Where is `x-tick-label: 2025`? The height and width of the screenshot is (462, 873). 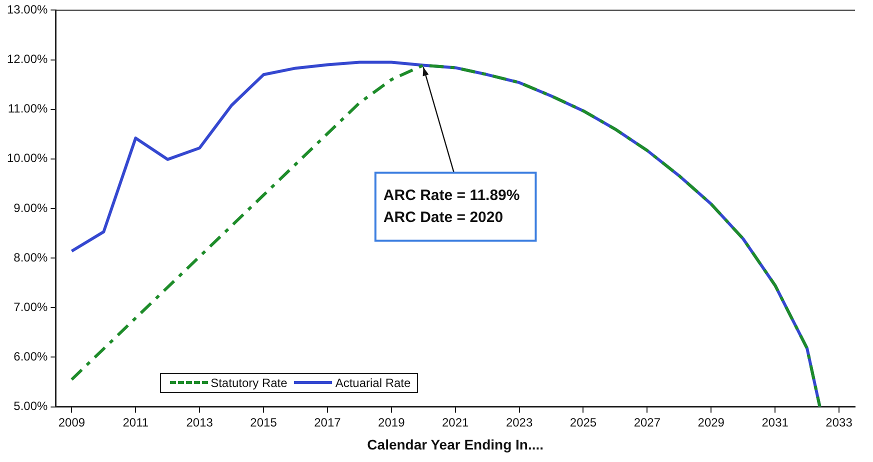
x-tick-label: 2025 is located at coordinates (583, 422).